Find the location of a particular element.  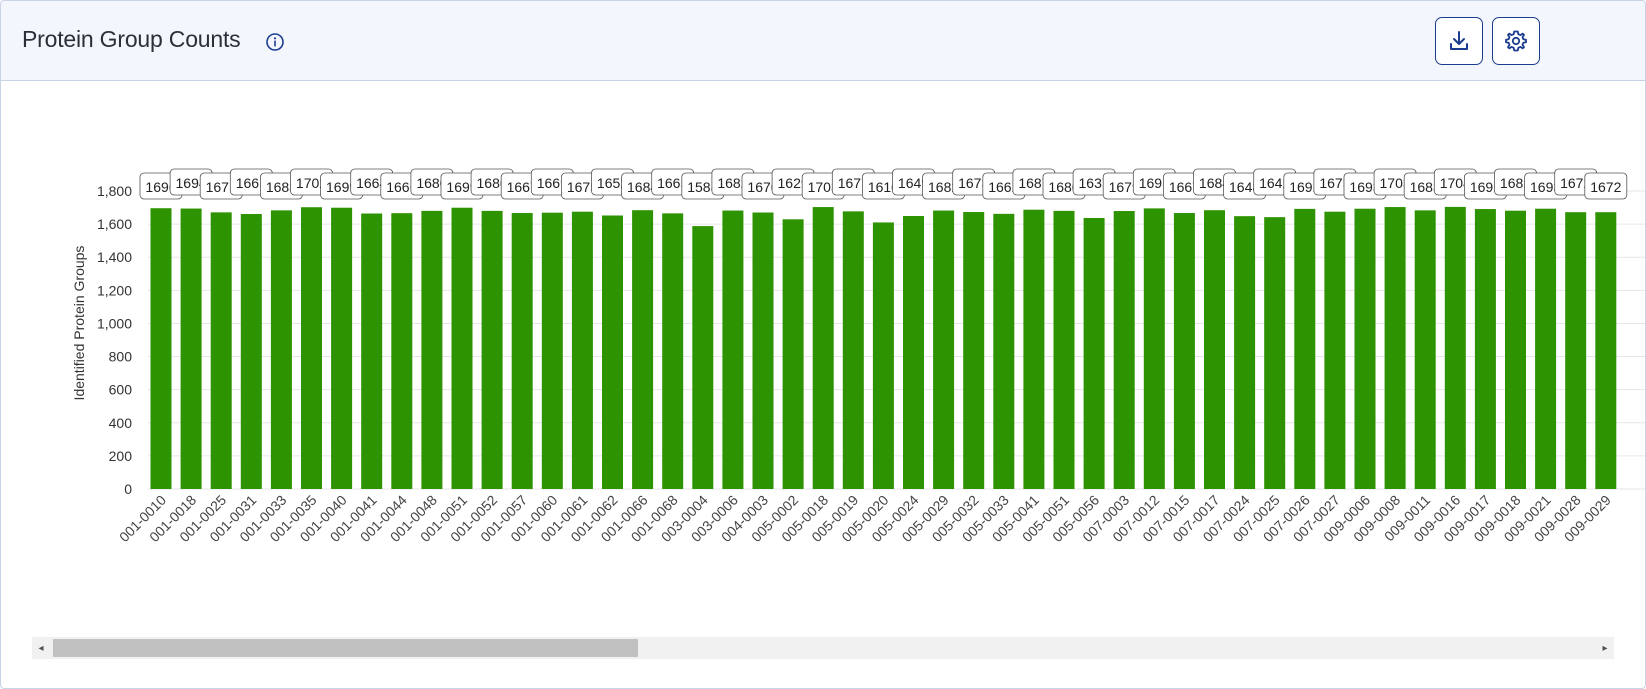

y-tick-label: 800 is located at coordinates (121, 357).